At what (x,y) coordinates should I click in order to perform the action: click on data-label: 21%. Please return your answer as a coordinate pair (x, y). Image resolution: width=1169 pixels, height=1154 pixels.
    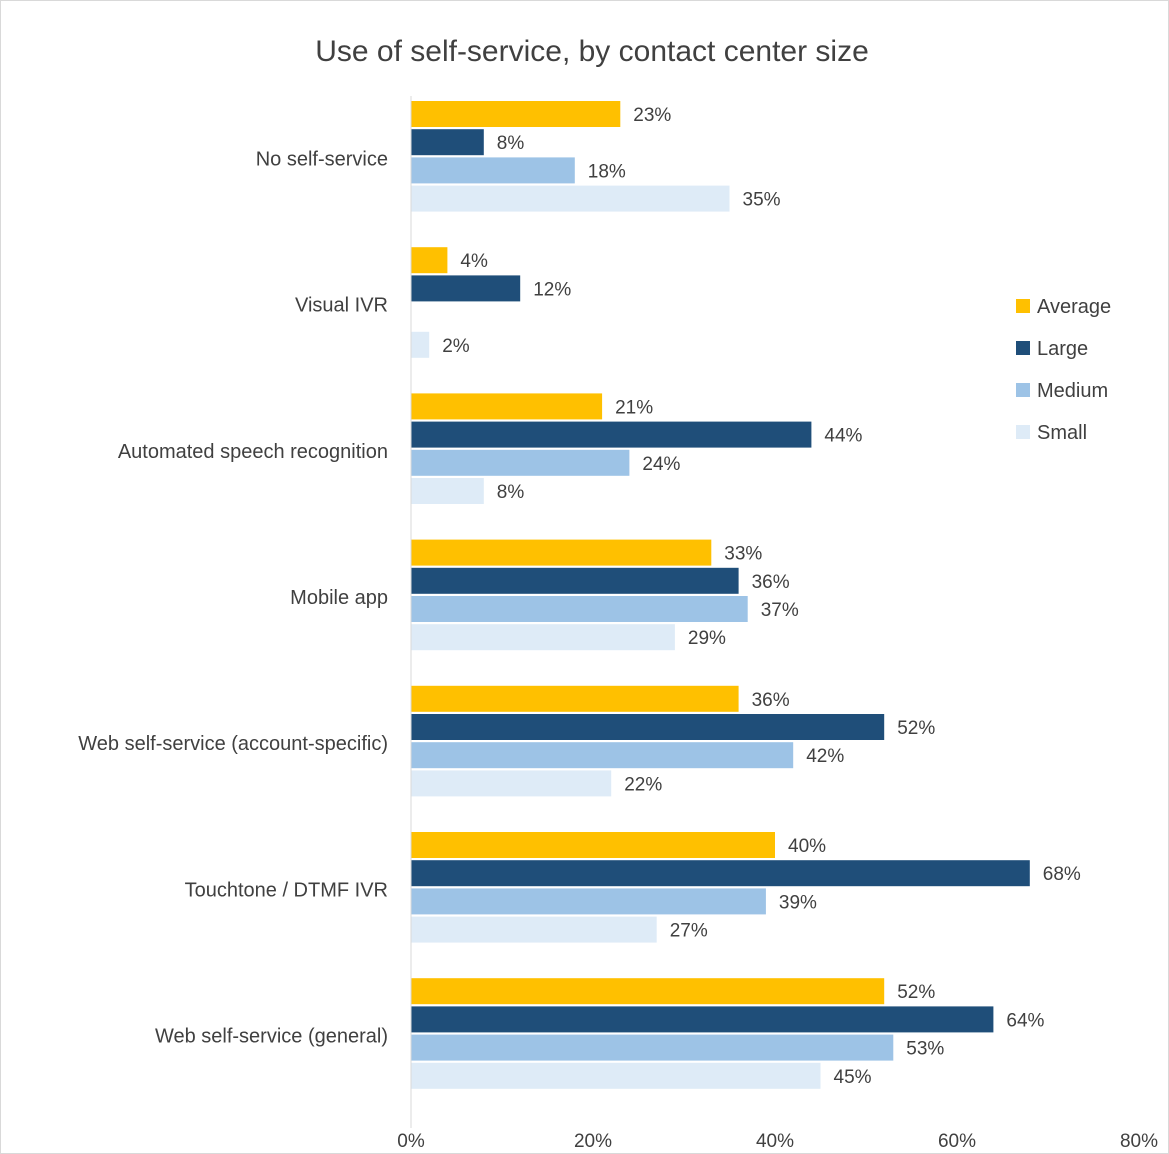
    Looking at the image, I should click on (634, 407).